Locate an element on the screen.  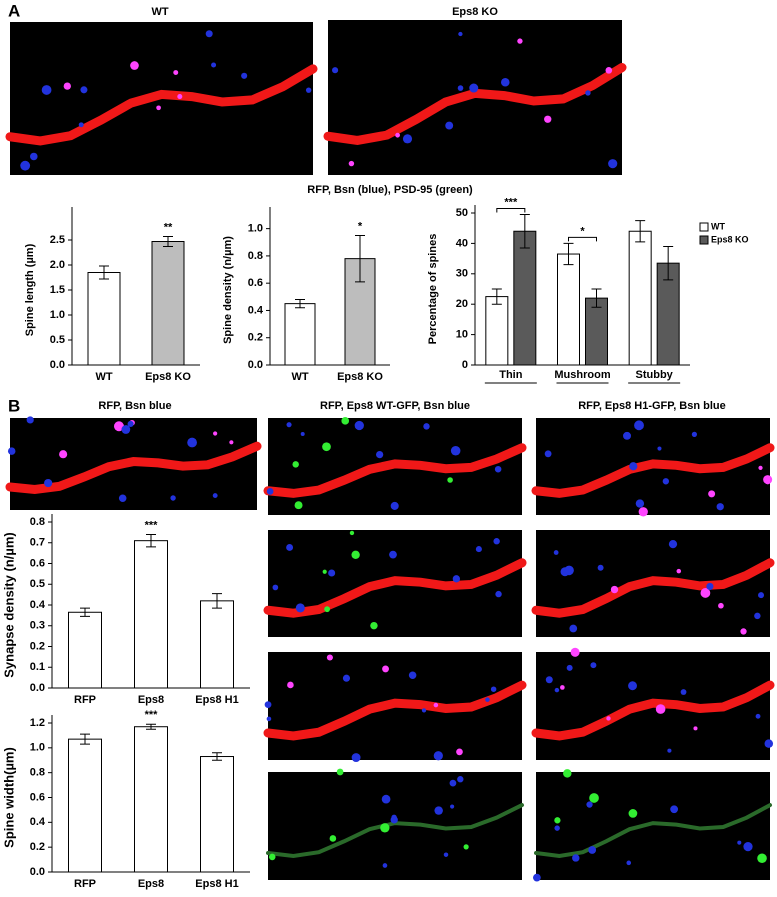
y-tick-label: 0.1 is located at coordinates (37, 667).